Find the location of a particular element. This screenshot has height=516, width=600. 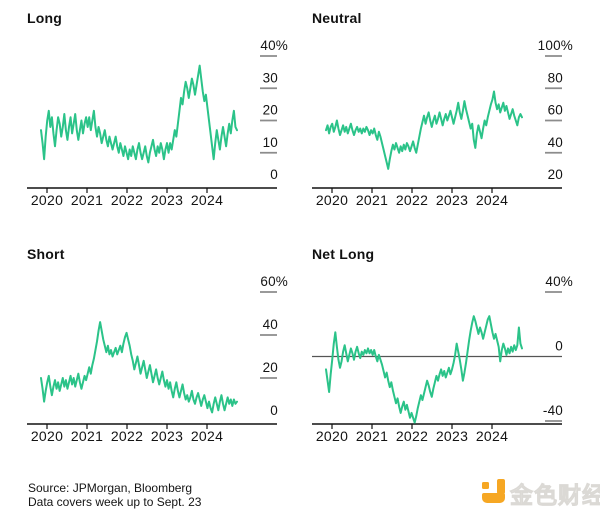

chart-net-long-title: Net Long is located at coordinates (343, 254).